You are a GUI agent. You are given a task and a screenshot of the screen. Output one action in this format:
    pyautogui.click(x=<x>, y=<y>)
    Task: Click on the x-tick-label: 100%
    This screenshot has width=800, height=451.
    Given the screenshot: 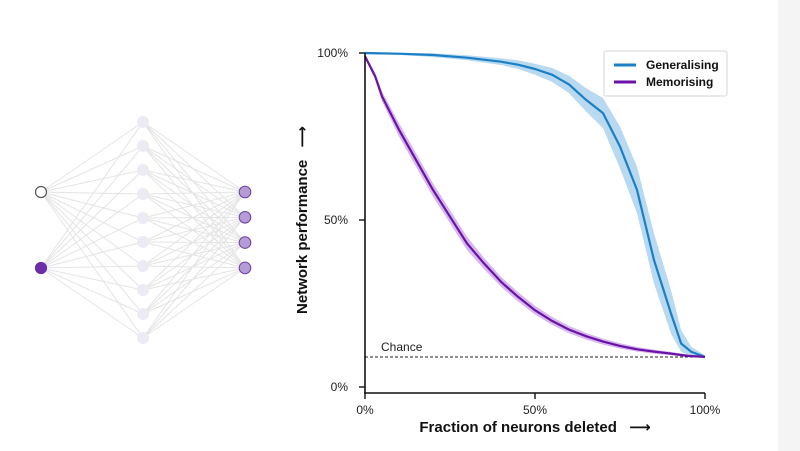 What is the action you would take?
    pyautogui.click(x=705, y=410)
    